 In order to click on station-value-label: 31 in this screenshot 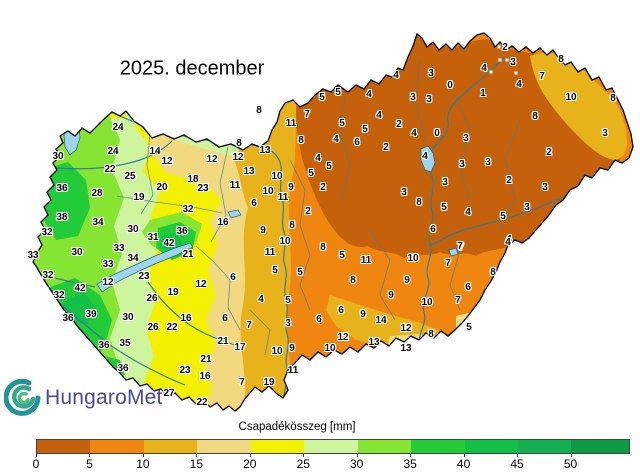, I will do `click(153, 237)`.